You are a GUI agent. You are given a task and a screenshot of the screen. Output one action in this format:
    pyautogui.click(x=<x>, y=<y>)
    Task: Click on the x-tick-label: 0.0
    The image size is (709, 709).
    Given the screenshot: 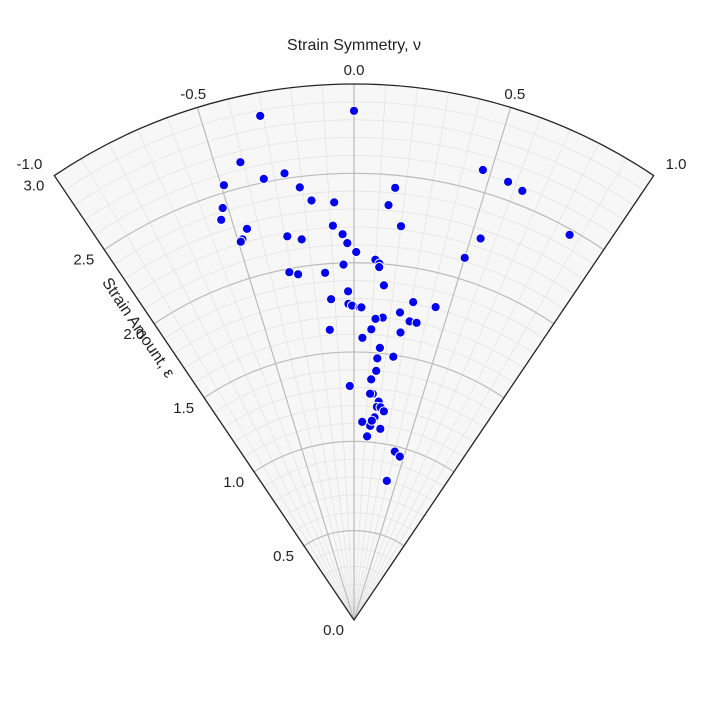 What is the action you would take?
    pyautogui.click(x=354, y=70)
    